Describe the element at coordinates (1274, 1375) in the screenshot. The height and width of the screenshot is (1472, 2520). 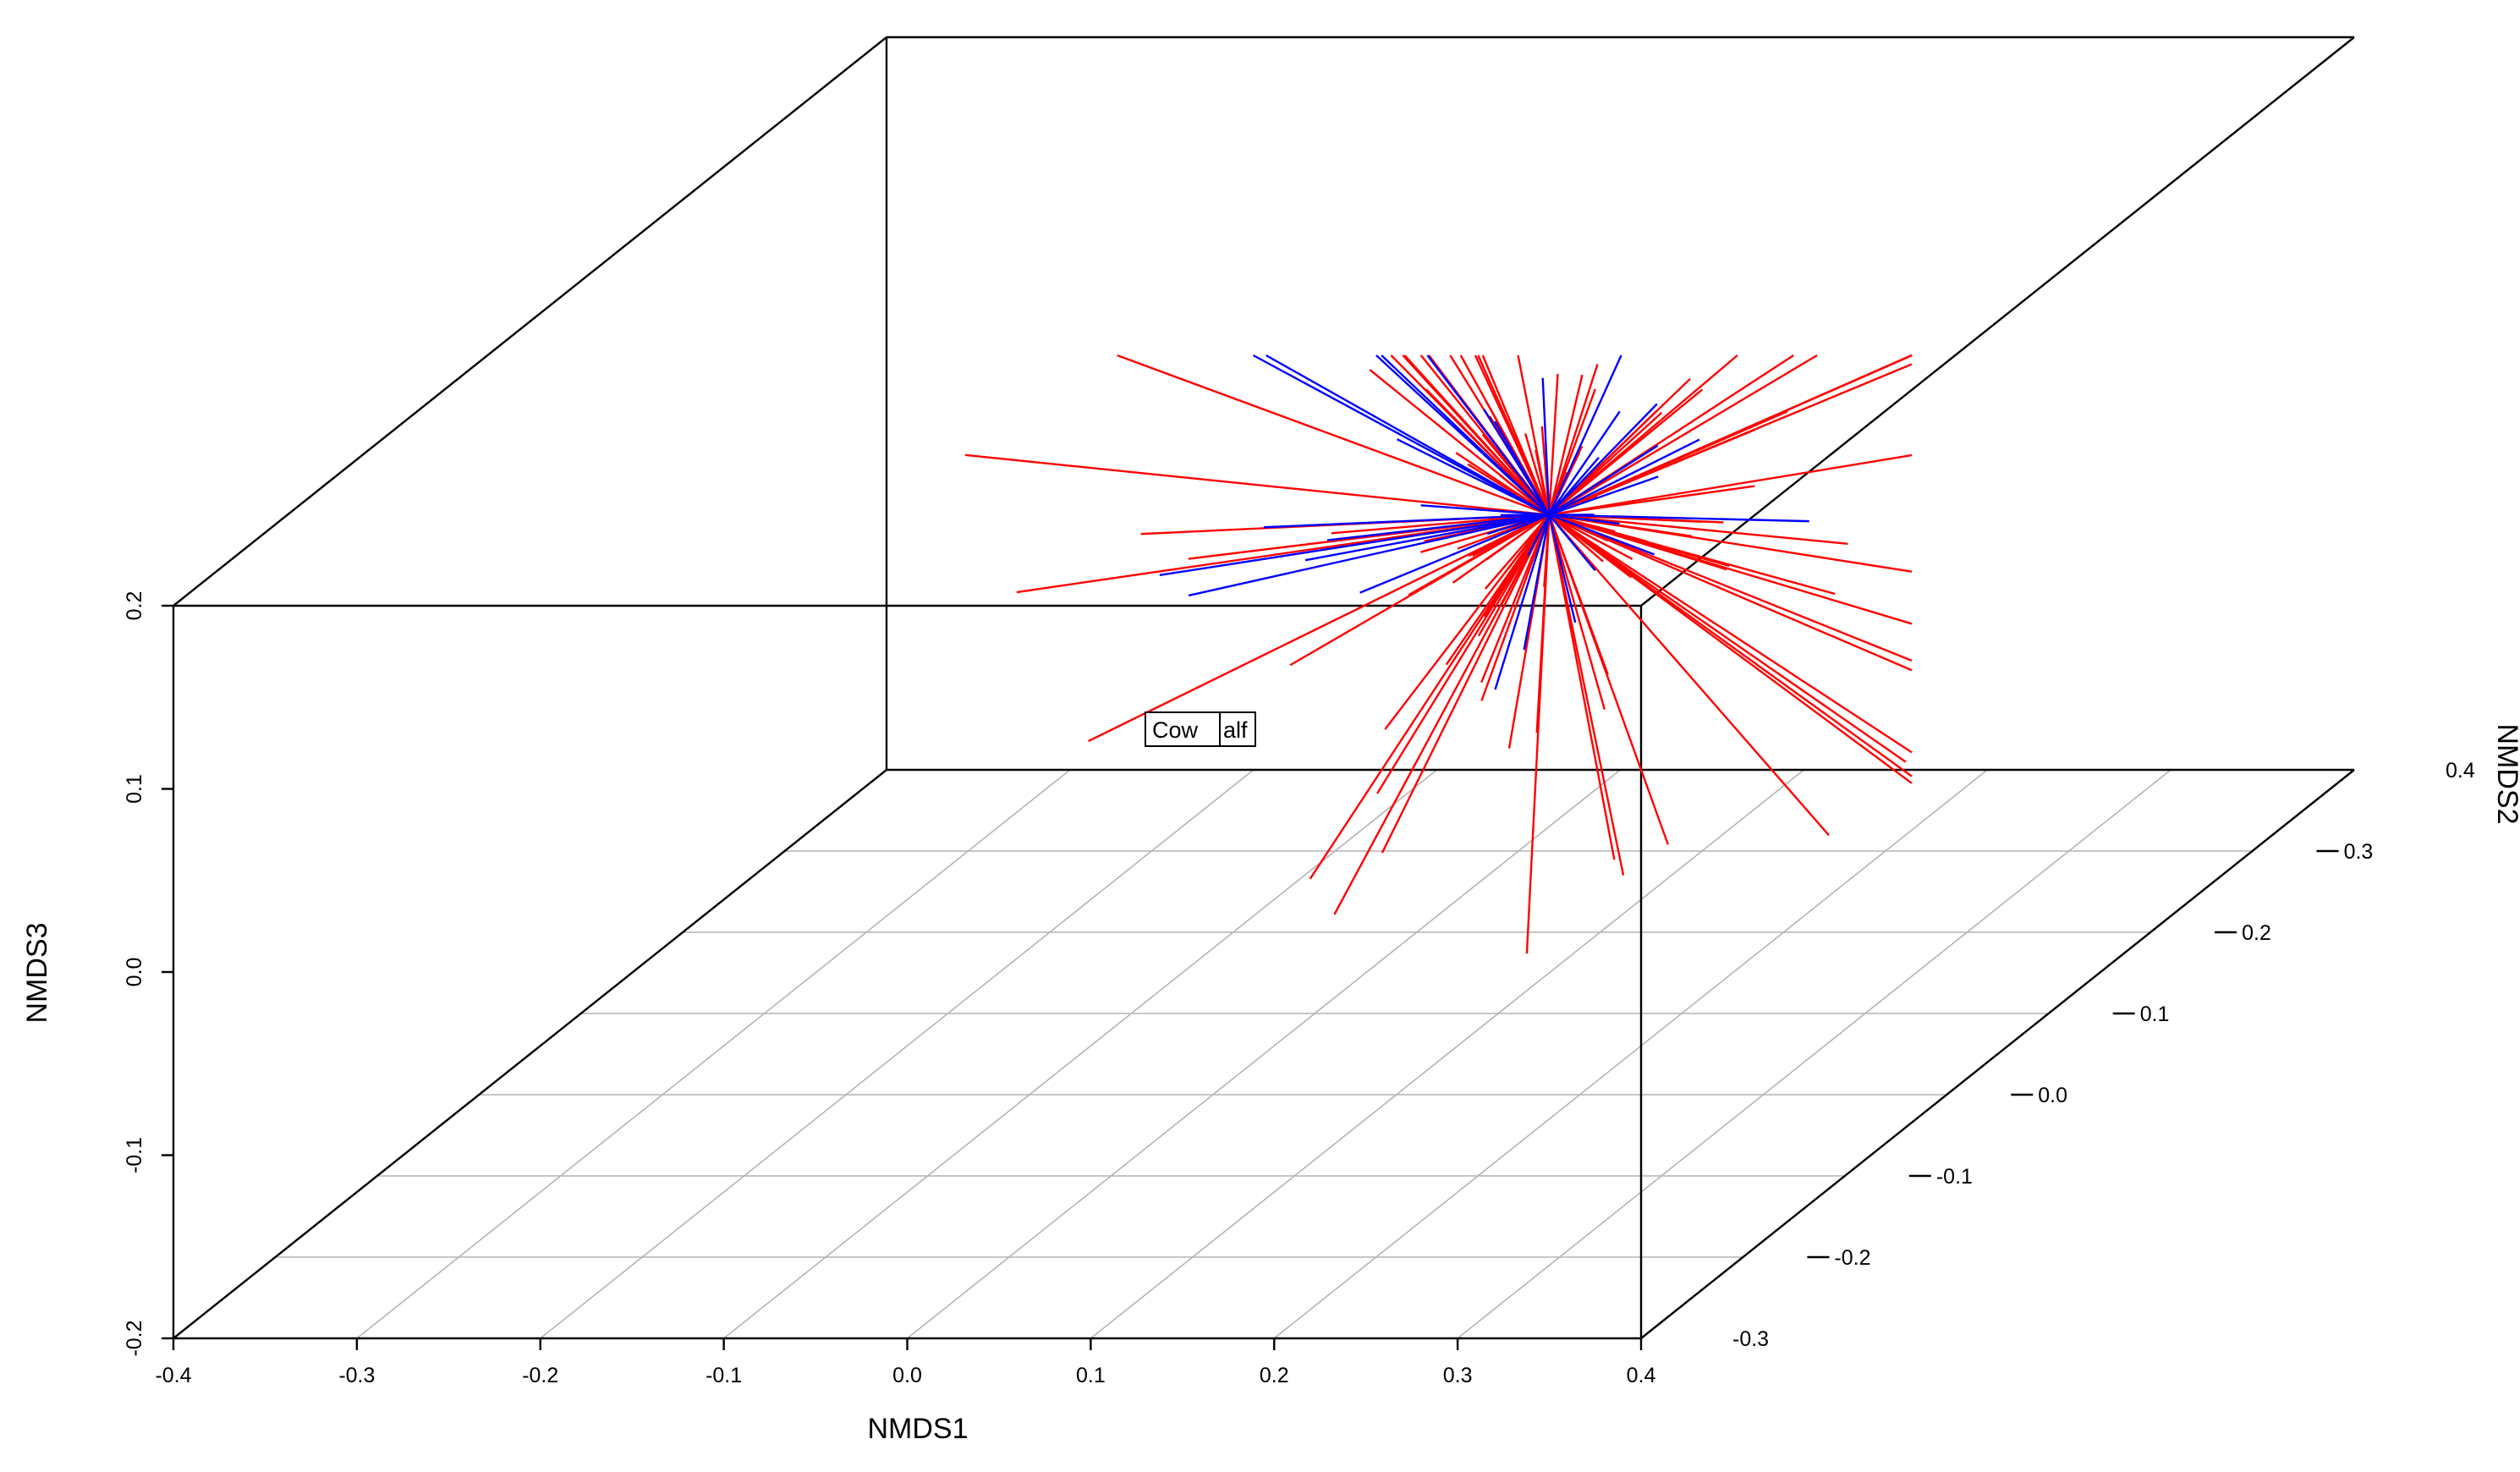
I see `x-tick-label: 0.2` at that location.